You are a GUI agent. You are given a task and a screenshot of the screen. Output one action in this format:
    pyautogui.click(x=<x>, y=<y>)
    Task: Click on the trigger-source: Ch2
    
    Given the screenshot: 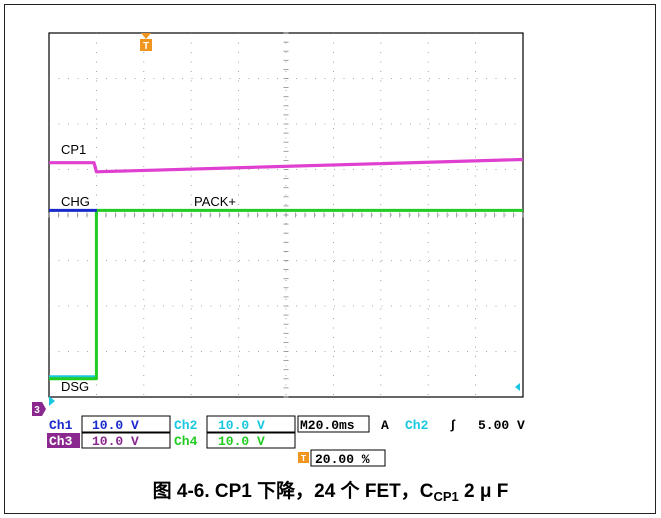 What is the action you would take?
    pyautogui.click(x=417, y=425)
    